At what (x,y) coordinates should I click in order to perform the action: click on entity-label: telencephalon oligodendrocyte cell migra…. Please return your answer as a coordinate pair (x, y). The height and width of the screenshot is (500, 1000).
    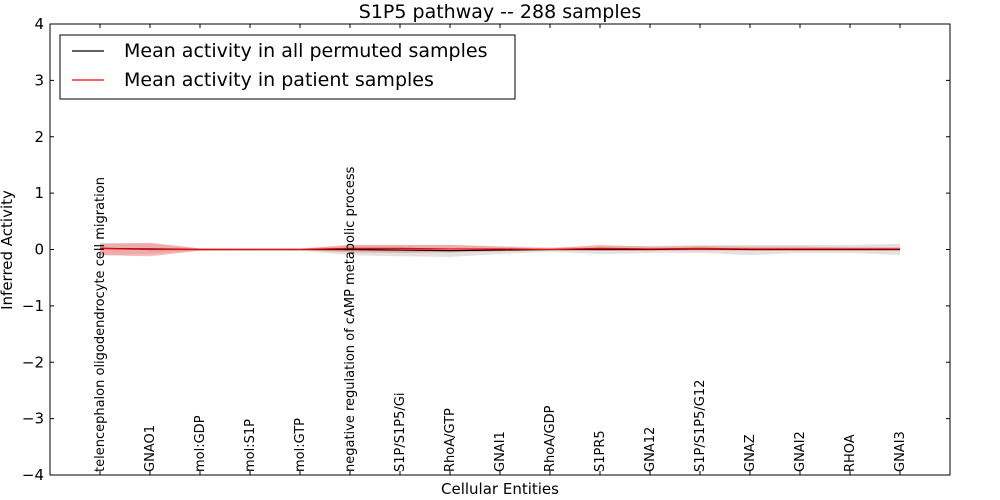
    Looking at the image, I should click on (100, 324).